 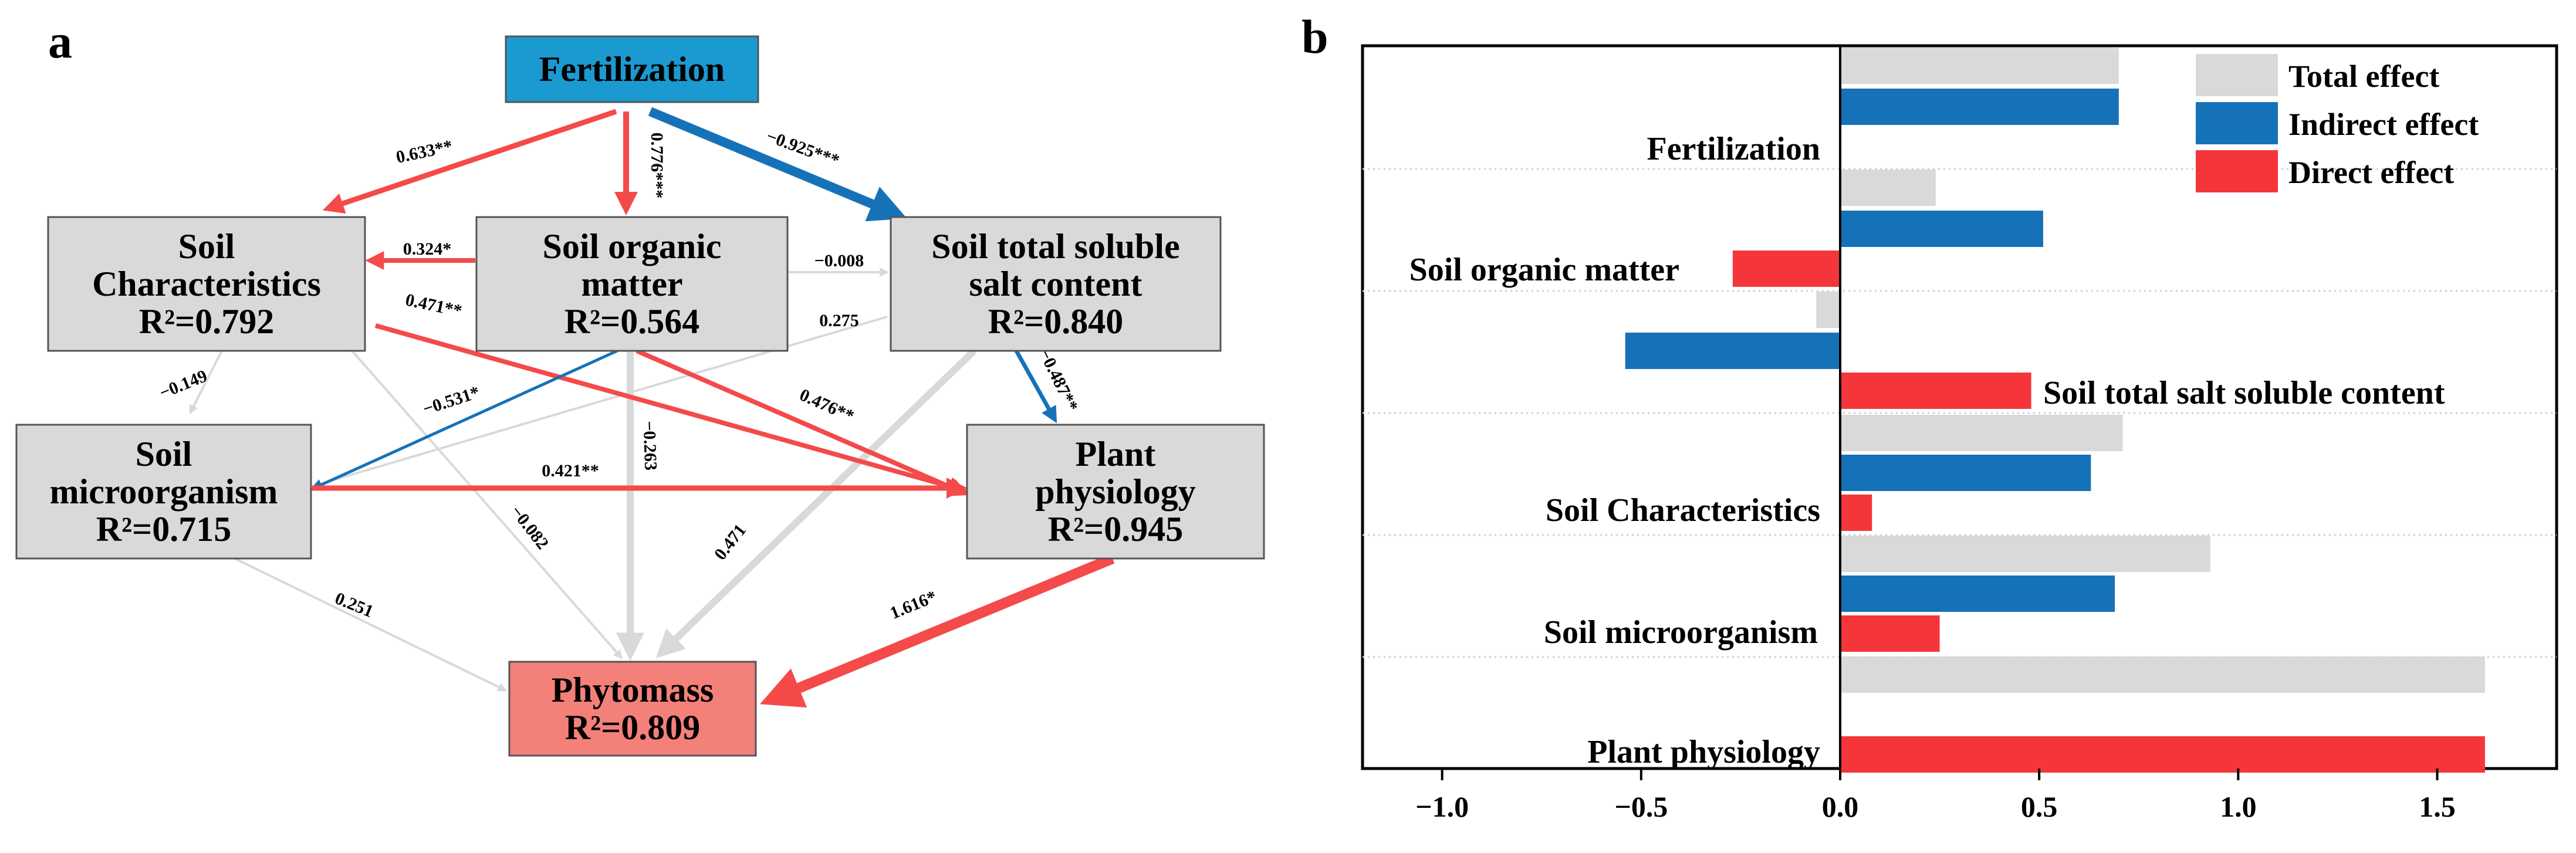 What do you see at coordinates (1055, 246) in the screenshot?
I see `node-salt-line-0: Soil total soluble` at bounding box center [1055, 246].